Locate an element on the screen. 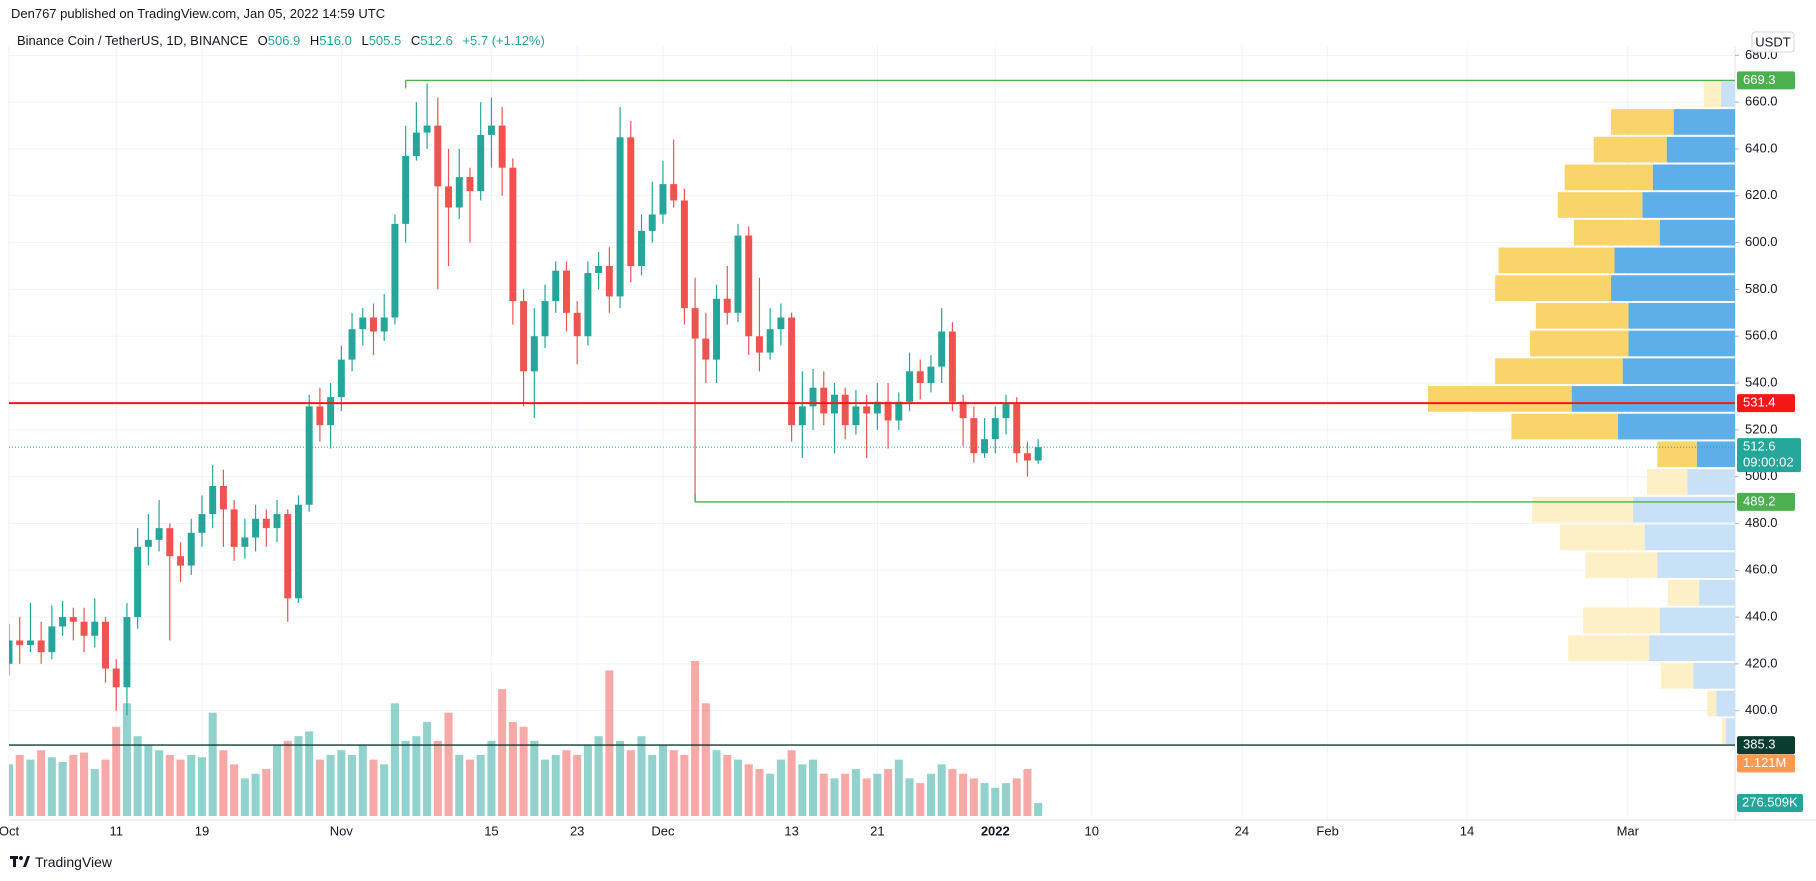  volume-bars is located at coordinates (526, 738).